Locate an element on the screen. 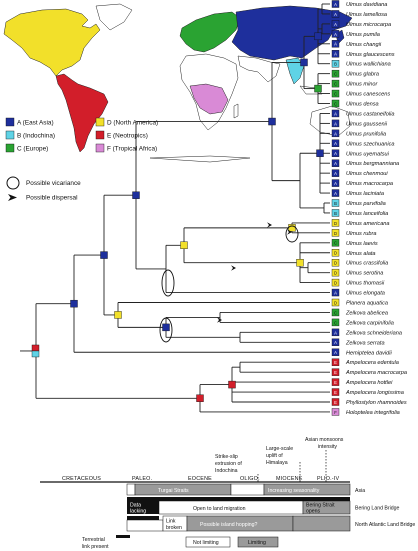 The height and width of the screenshot is (551, 418). taxon-label: Ulmus changii is located at coordinates (364, 45).